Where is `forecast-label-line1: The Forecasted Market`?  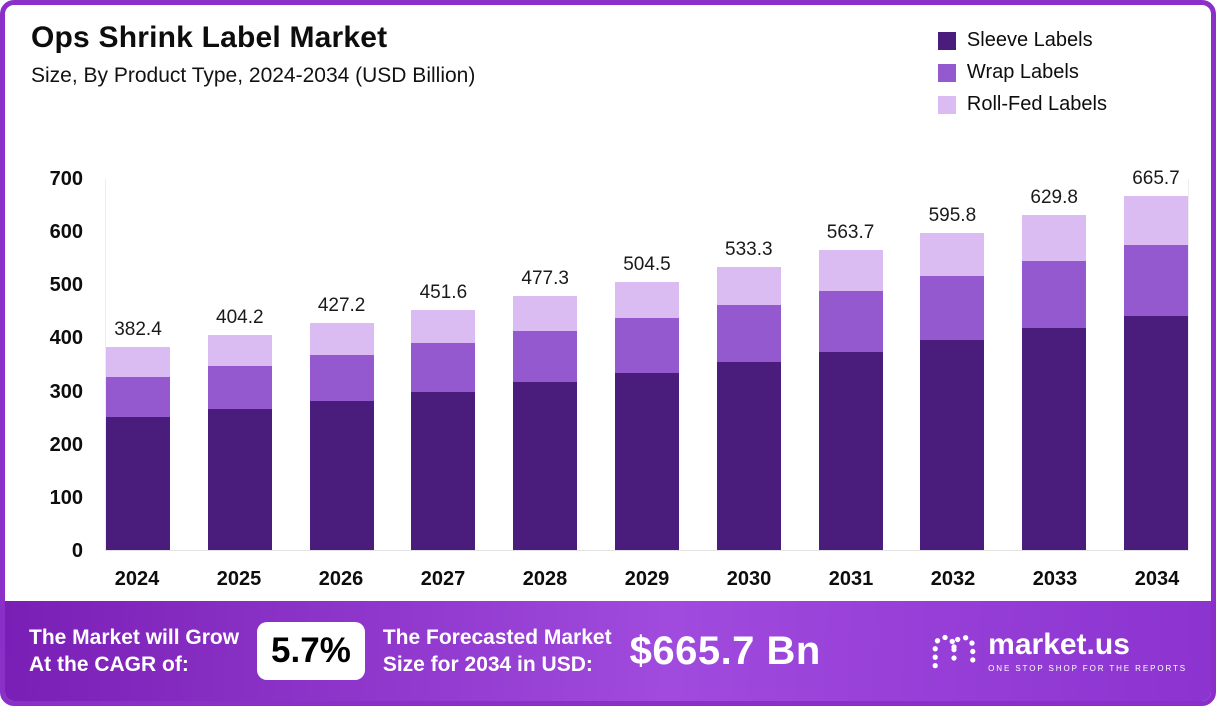
forecast-label-line1: The Forecasted Market is located at coordinates (497, 637).